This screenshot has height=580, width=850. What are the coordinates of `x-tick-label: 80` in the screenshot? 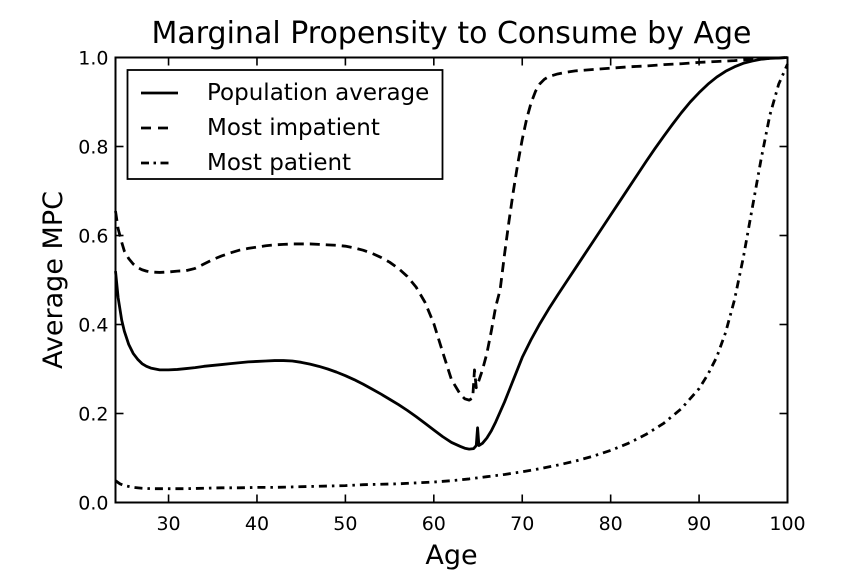 It's located at (611, 524).